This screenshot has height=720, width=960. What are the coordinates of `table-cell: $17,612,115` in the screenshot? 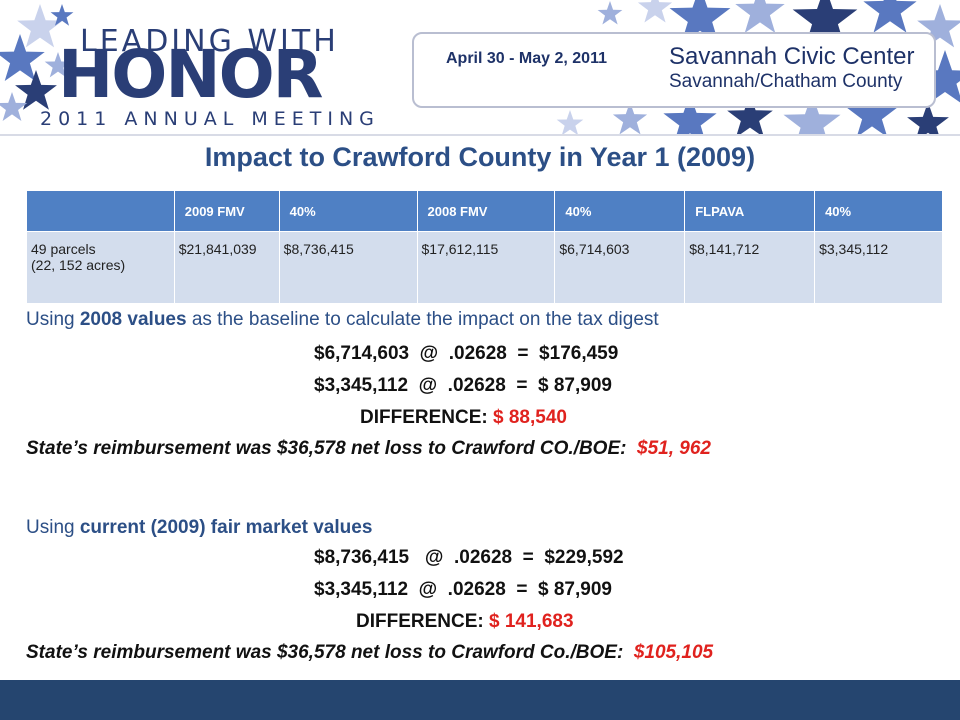 It's located at (486, 267).